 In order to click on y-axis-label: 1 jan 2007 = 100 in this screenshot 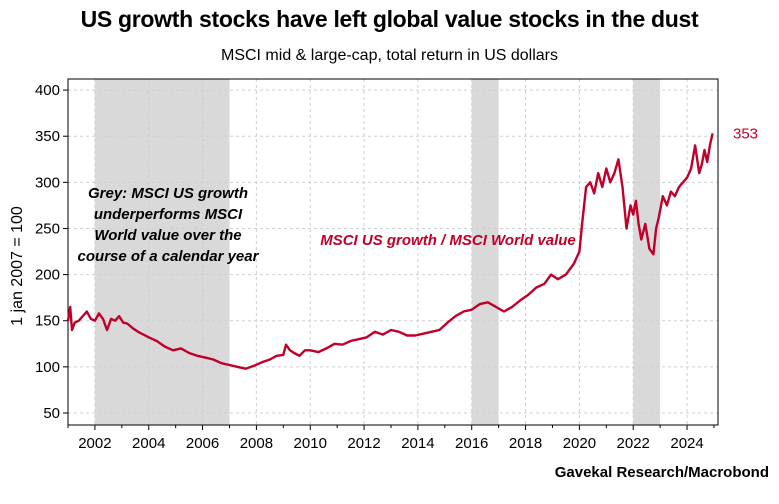, I will do `click(17, 266)`.